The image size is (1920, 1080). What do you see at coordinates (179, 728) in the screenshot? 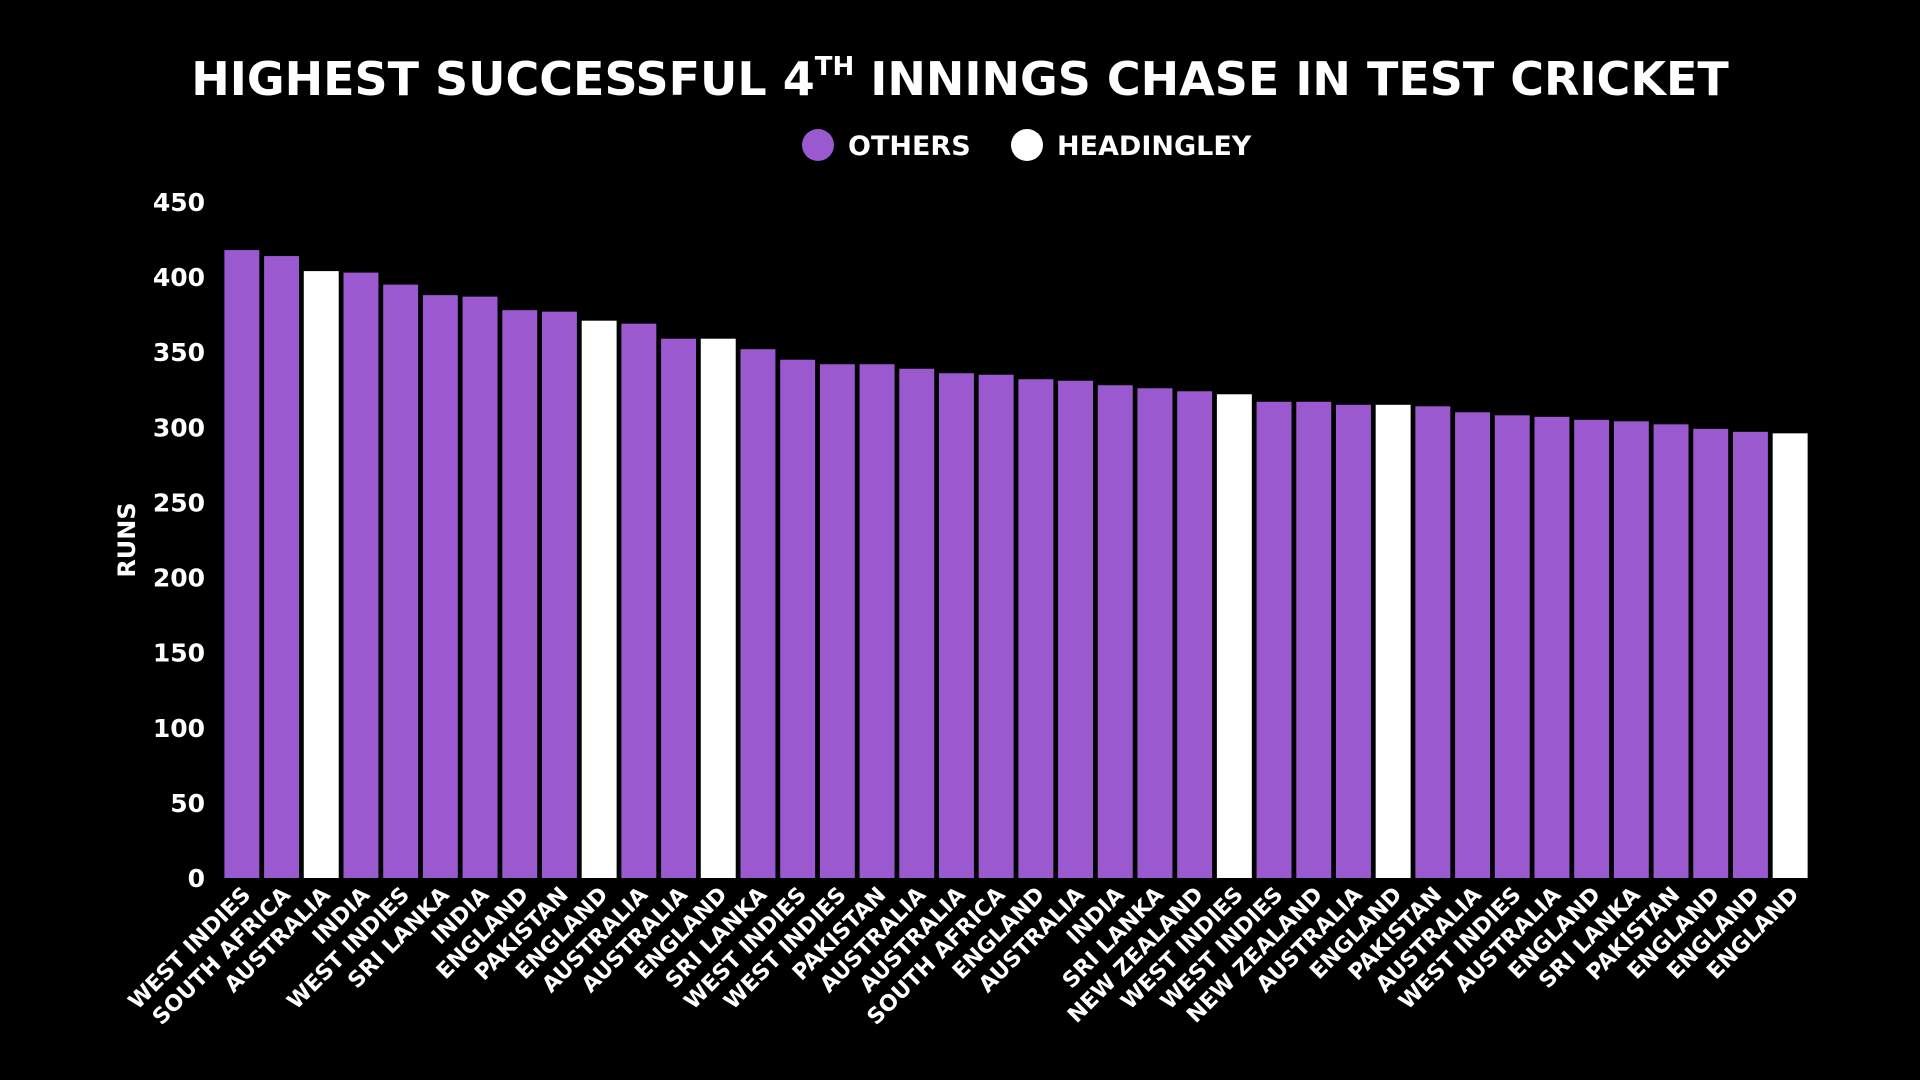
I see `y-tick-label: 100` at bounding box center [179, 728].